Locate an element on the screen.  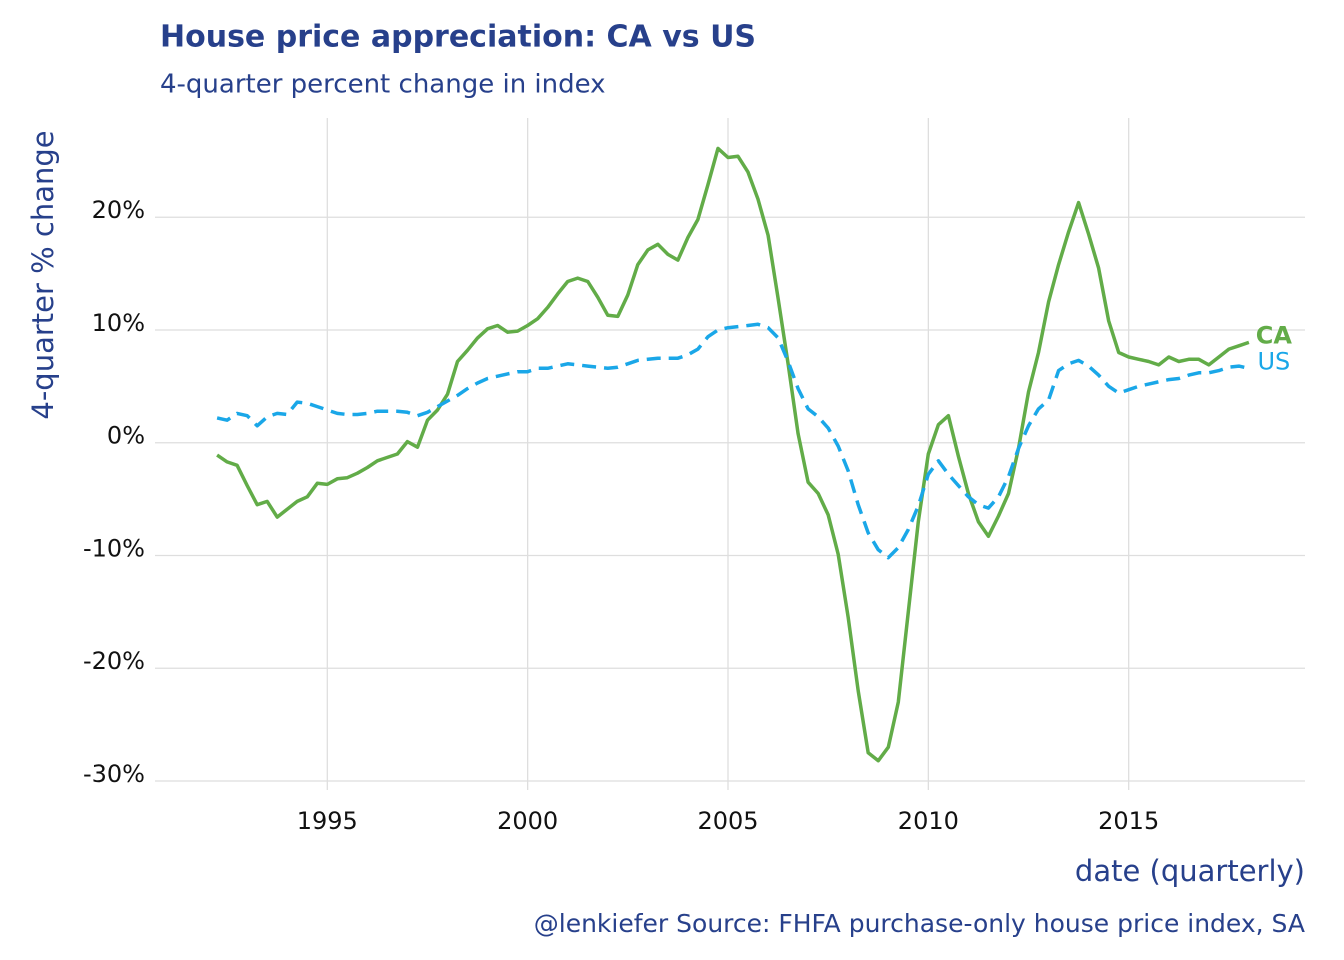
y-tick-label: -10% is located at coordinates (114, 548).